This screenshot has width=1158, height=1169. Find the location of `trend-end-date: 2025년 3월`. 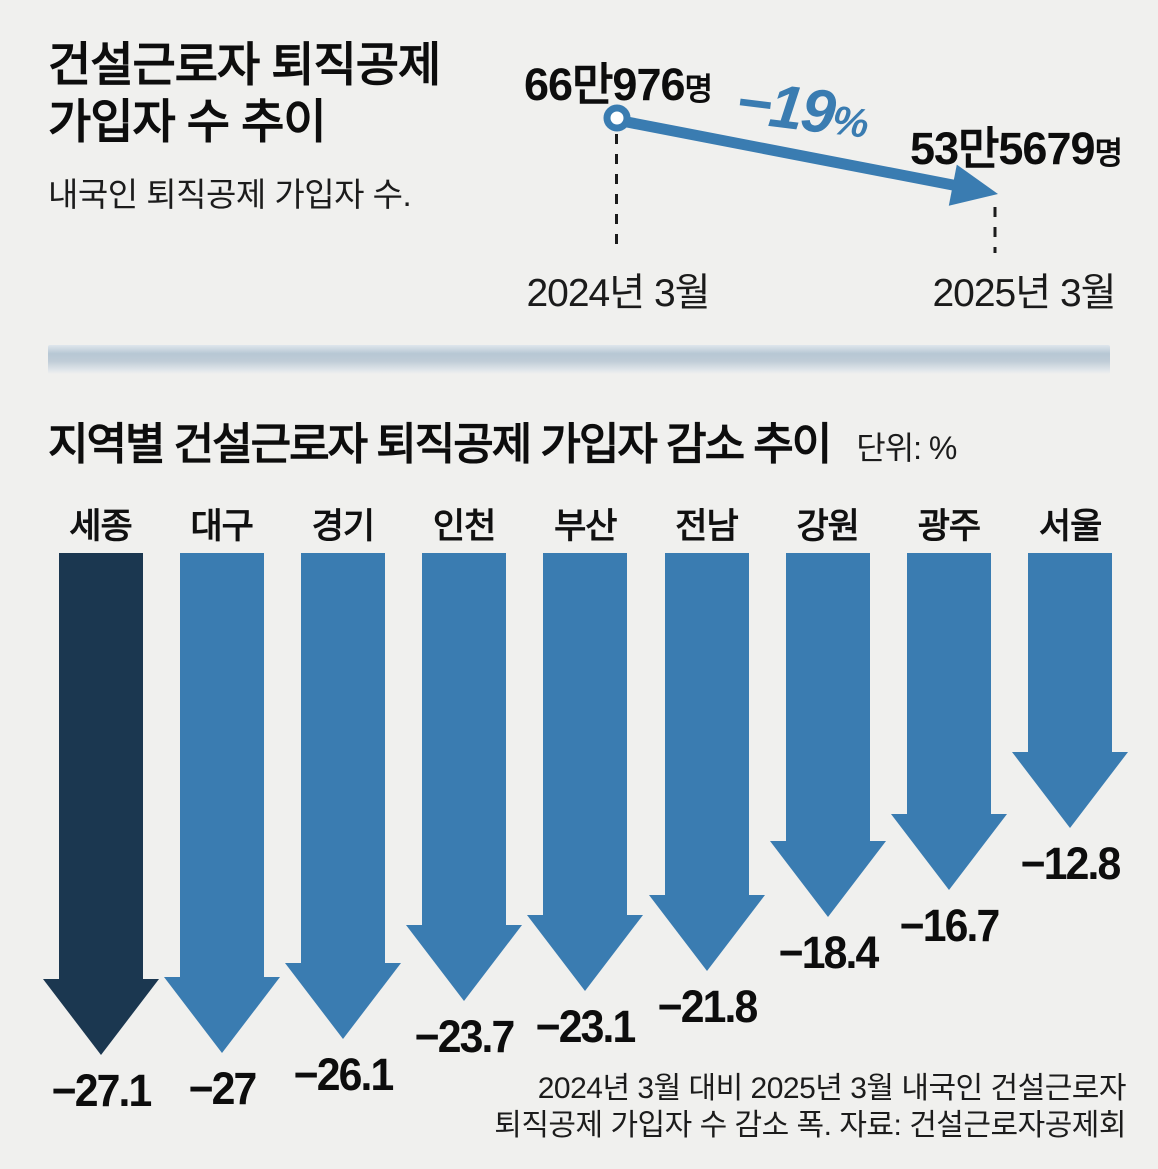

trend-end-date: 2025년 3월 is located at coordinates (1024, 293).